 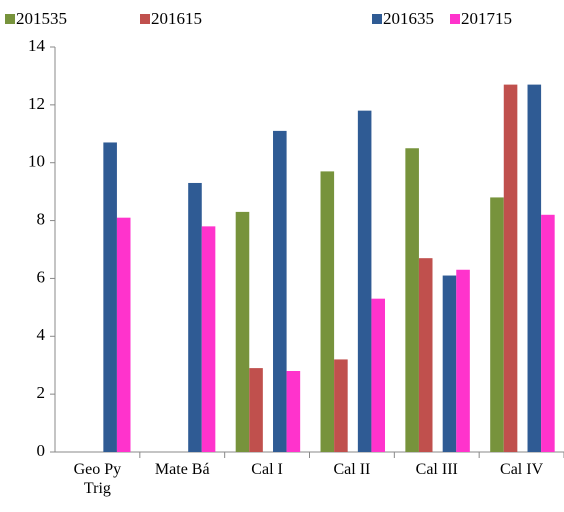 What do you see at coordinates (41, 218) in the screenshot?
I see `y-tick-label: 8` at bounding box center [41, 218].